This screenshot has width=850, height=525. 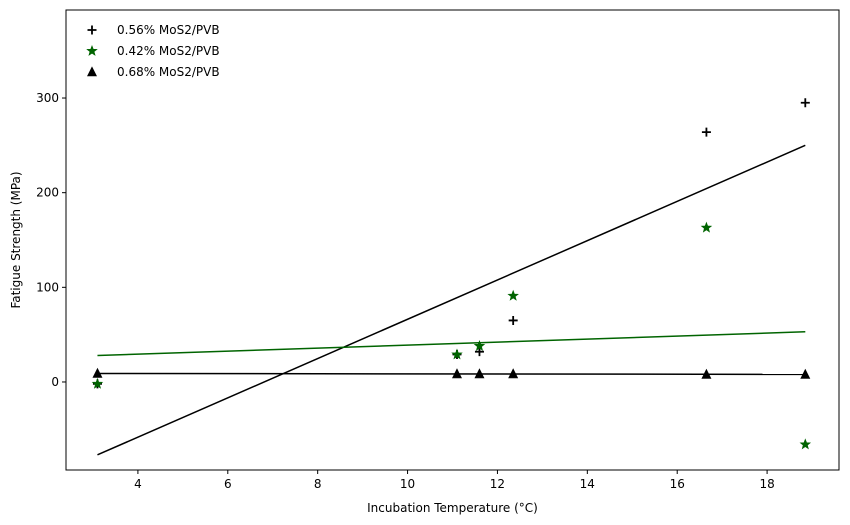 I want to click on x-axis-label: Incubation Temperature (°C), so click(x=452, y=508).